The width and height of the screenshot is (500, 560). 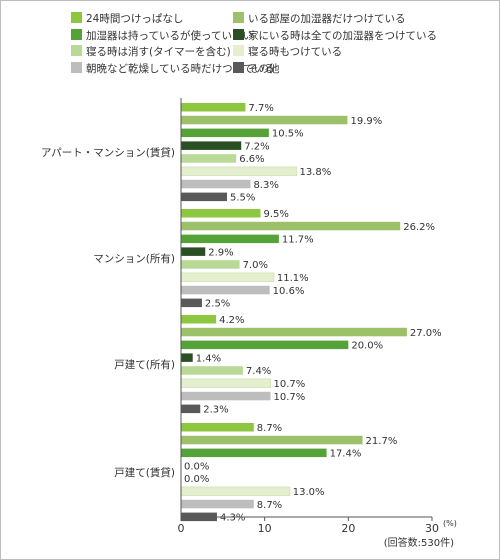 I want to click on bar-g0-s4, so click(x=209, y=158).